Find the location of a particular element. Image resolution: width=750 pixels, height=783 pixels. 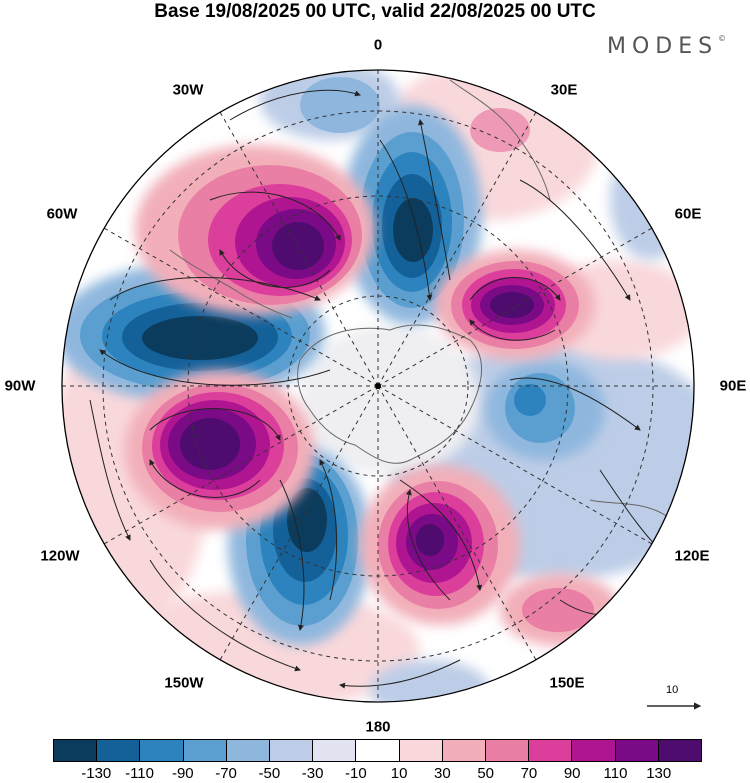

lon-label-120e: 120E is located at coordinates (692, 556).